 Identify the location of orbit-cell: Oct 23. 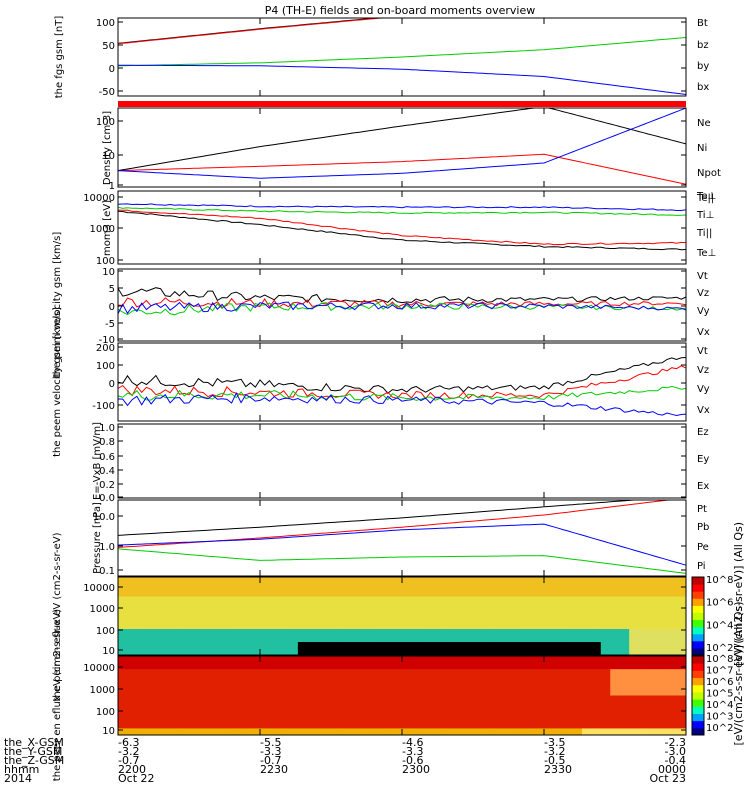
(667, 778).